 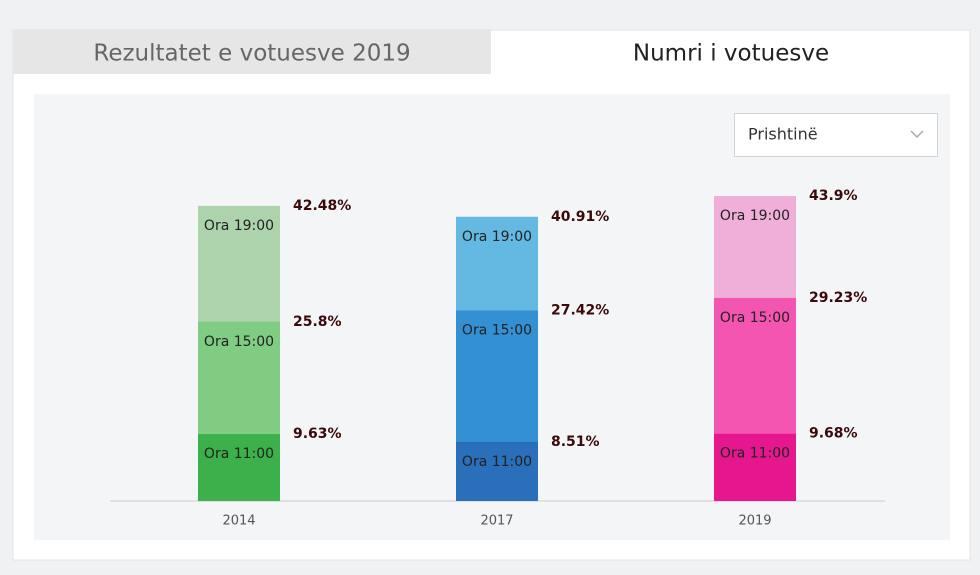 What do you see at coordinates (322, 206) in the screenshot?
I see `value-label: 42.48%` at bounding box center [322, 206].